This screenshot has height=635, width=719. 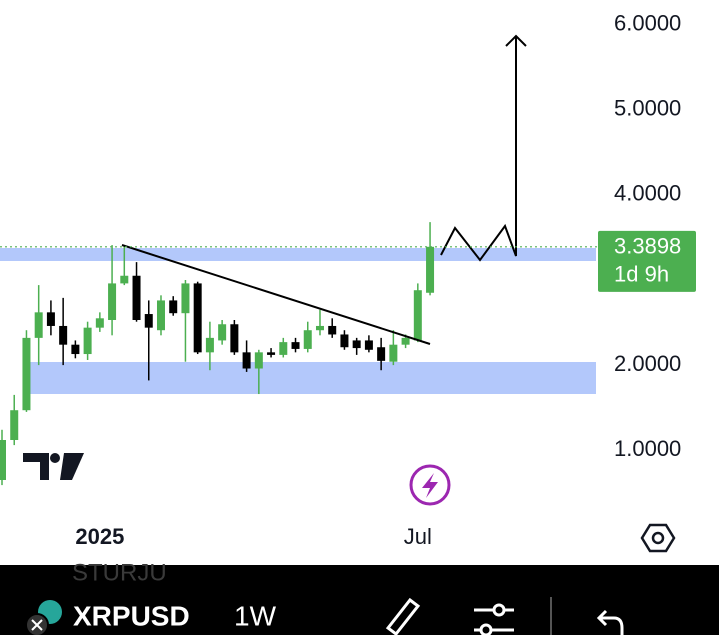 I want to click on support-zone, so click(x=313, y=378).